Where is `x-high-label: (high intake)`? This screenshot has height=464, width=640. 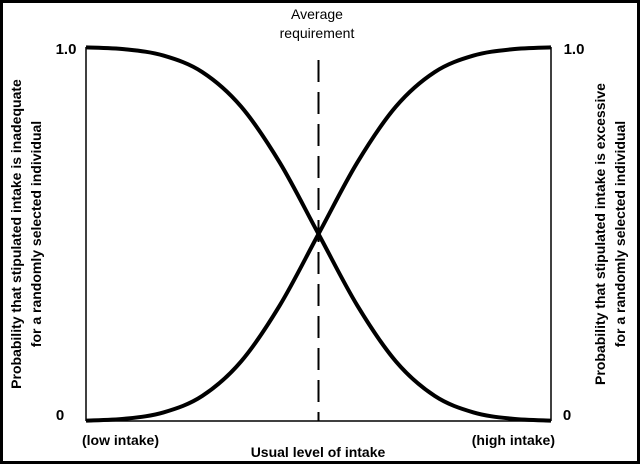 x-high-label: (high intake) is located at coordinates (513, 440).